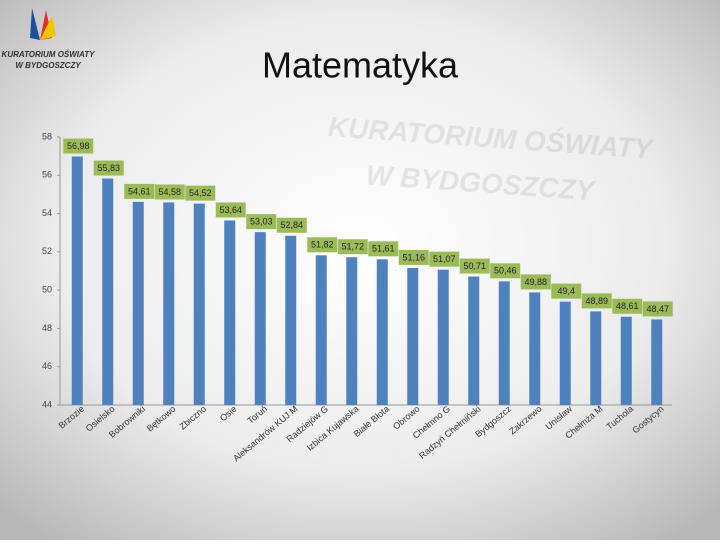 Image resolution: width=720 pixels, height=545 pixels. I want to click on value-label: 54,61, so click(139, 191).